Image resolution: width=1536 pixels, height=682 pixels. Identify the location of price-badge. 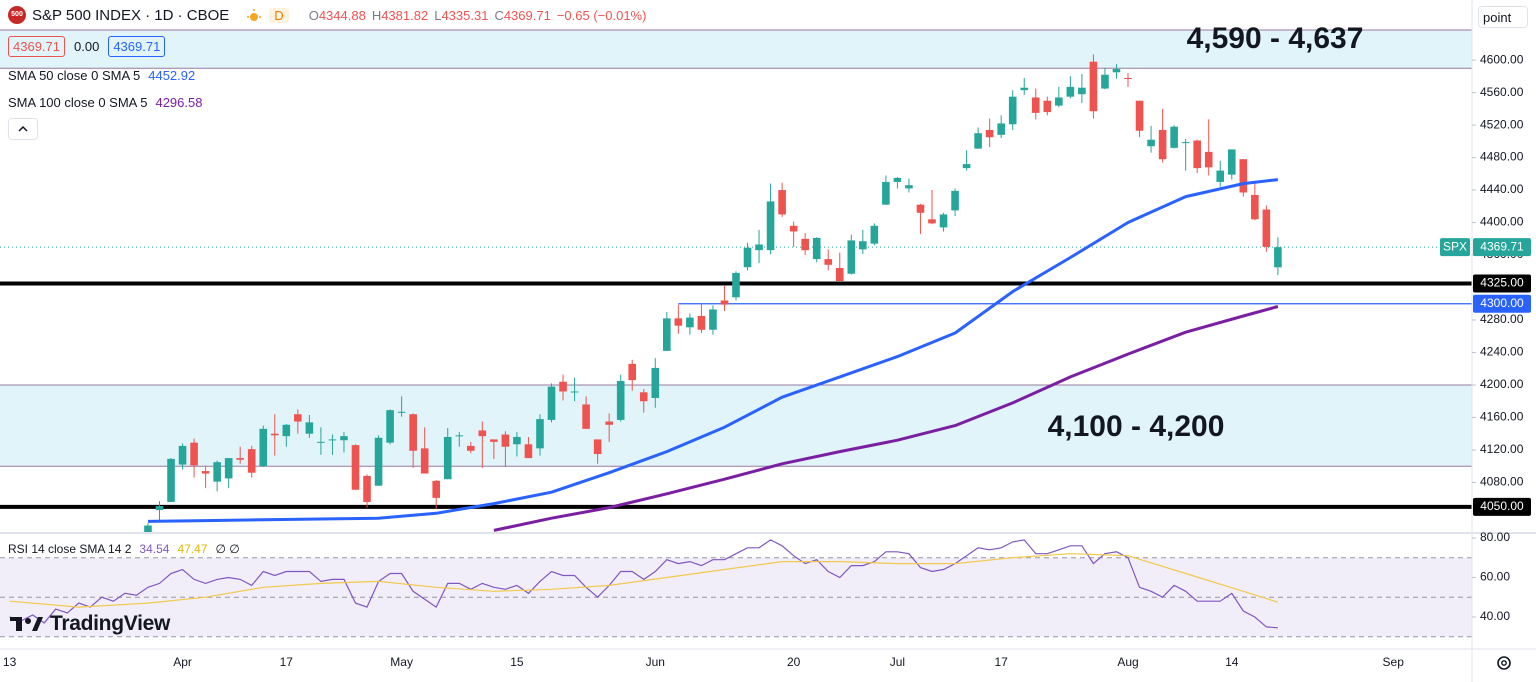
(1502, 247).